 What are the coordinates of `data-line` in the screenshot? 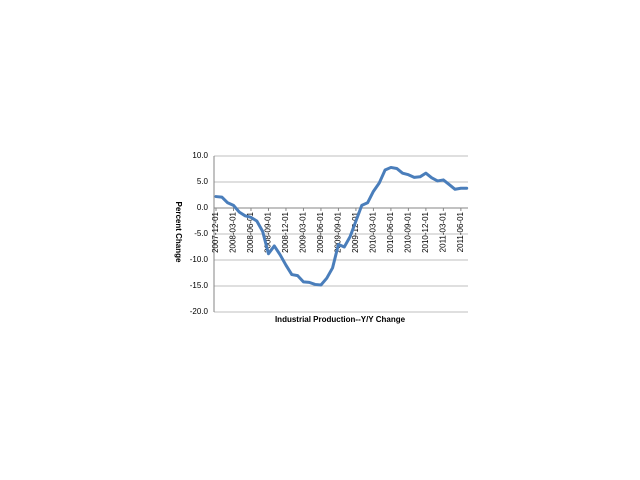 It's located at (341, 226).